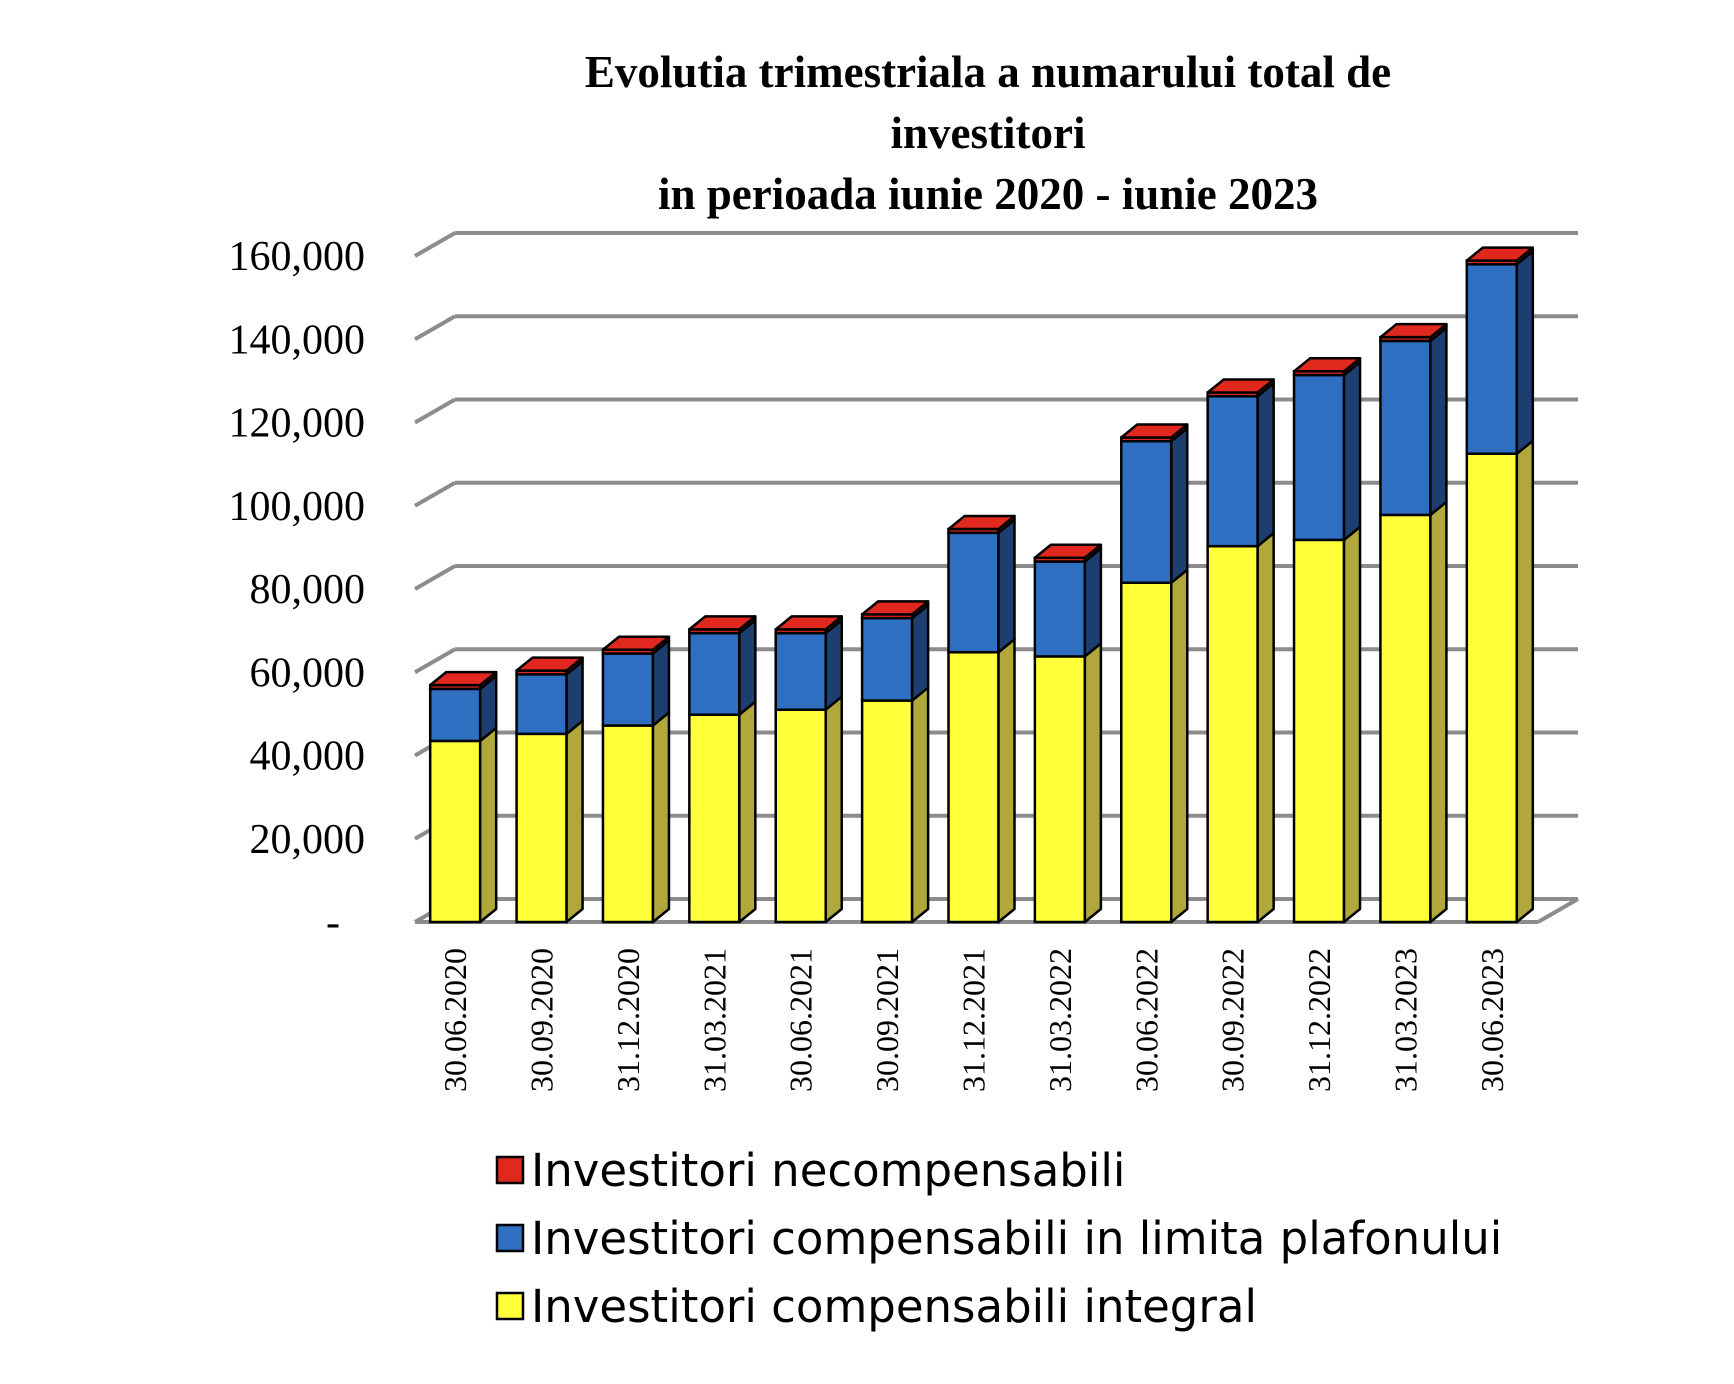 The image size is (1734, 1384). I want to click on x-tick-label: 31.03.2022, so click(1060, 1020).